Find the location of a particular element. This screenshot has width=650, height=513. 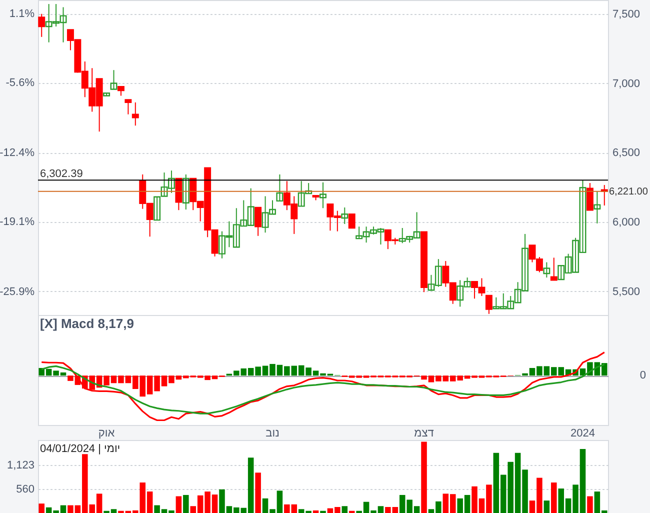

y-tick-label: 5,500 is located at coordinates (626, 292).